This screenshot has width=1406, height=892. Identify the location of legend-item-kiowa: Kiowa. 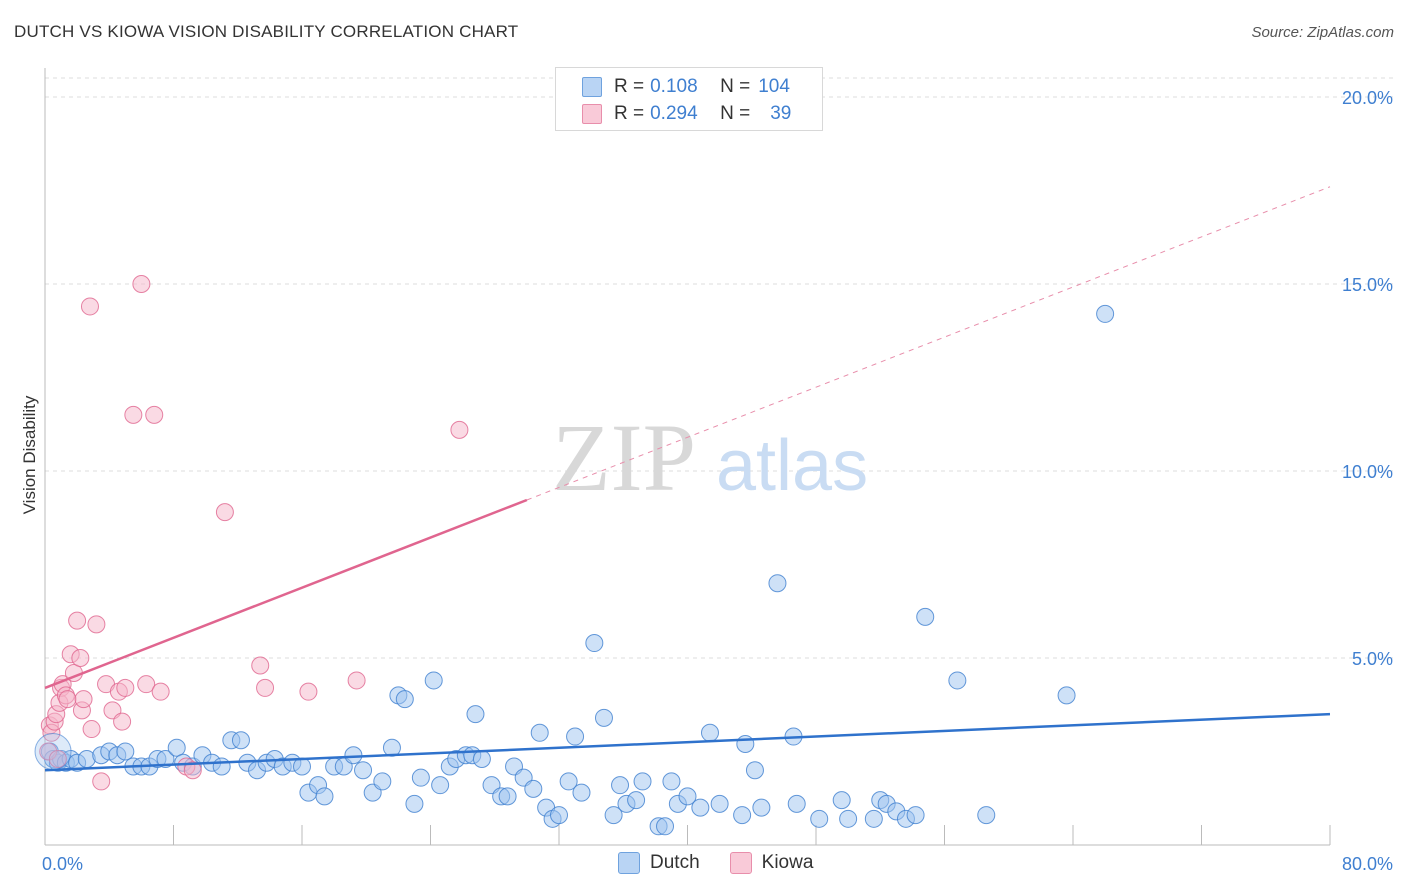
(771, 863).